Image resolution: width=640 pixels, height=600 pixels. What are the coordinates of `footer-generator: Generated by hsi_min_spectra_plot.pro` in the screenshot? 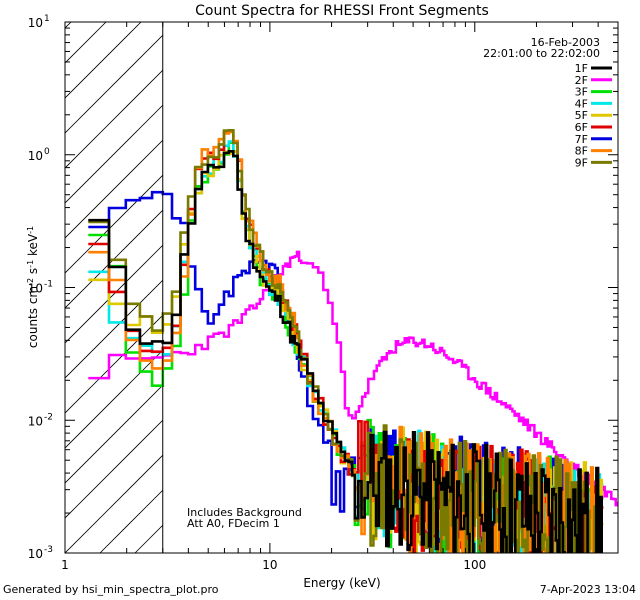 It's located at (111, 589).